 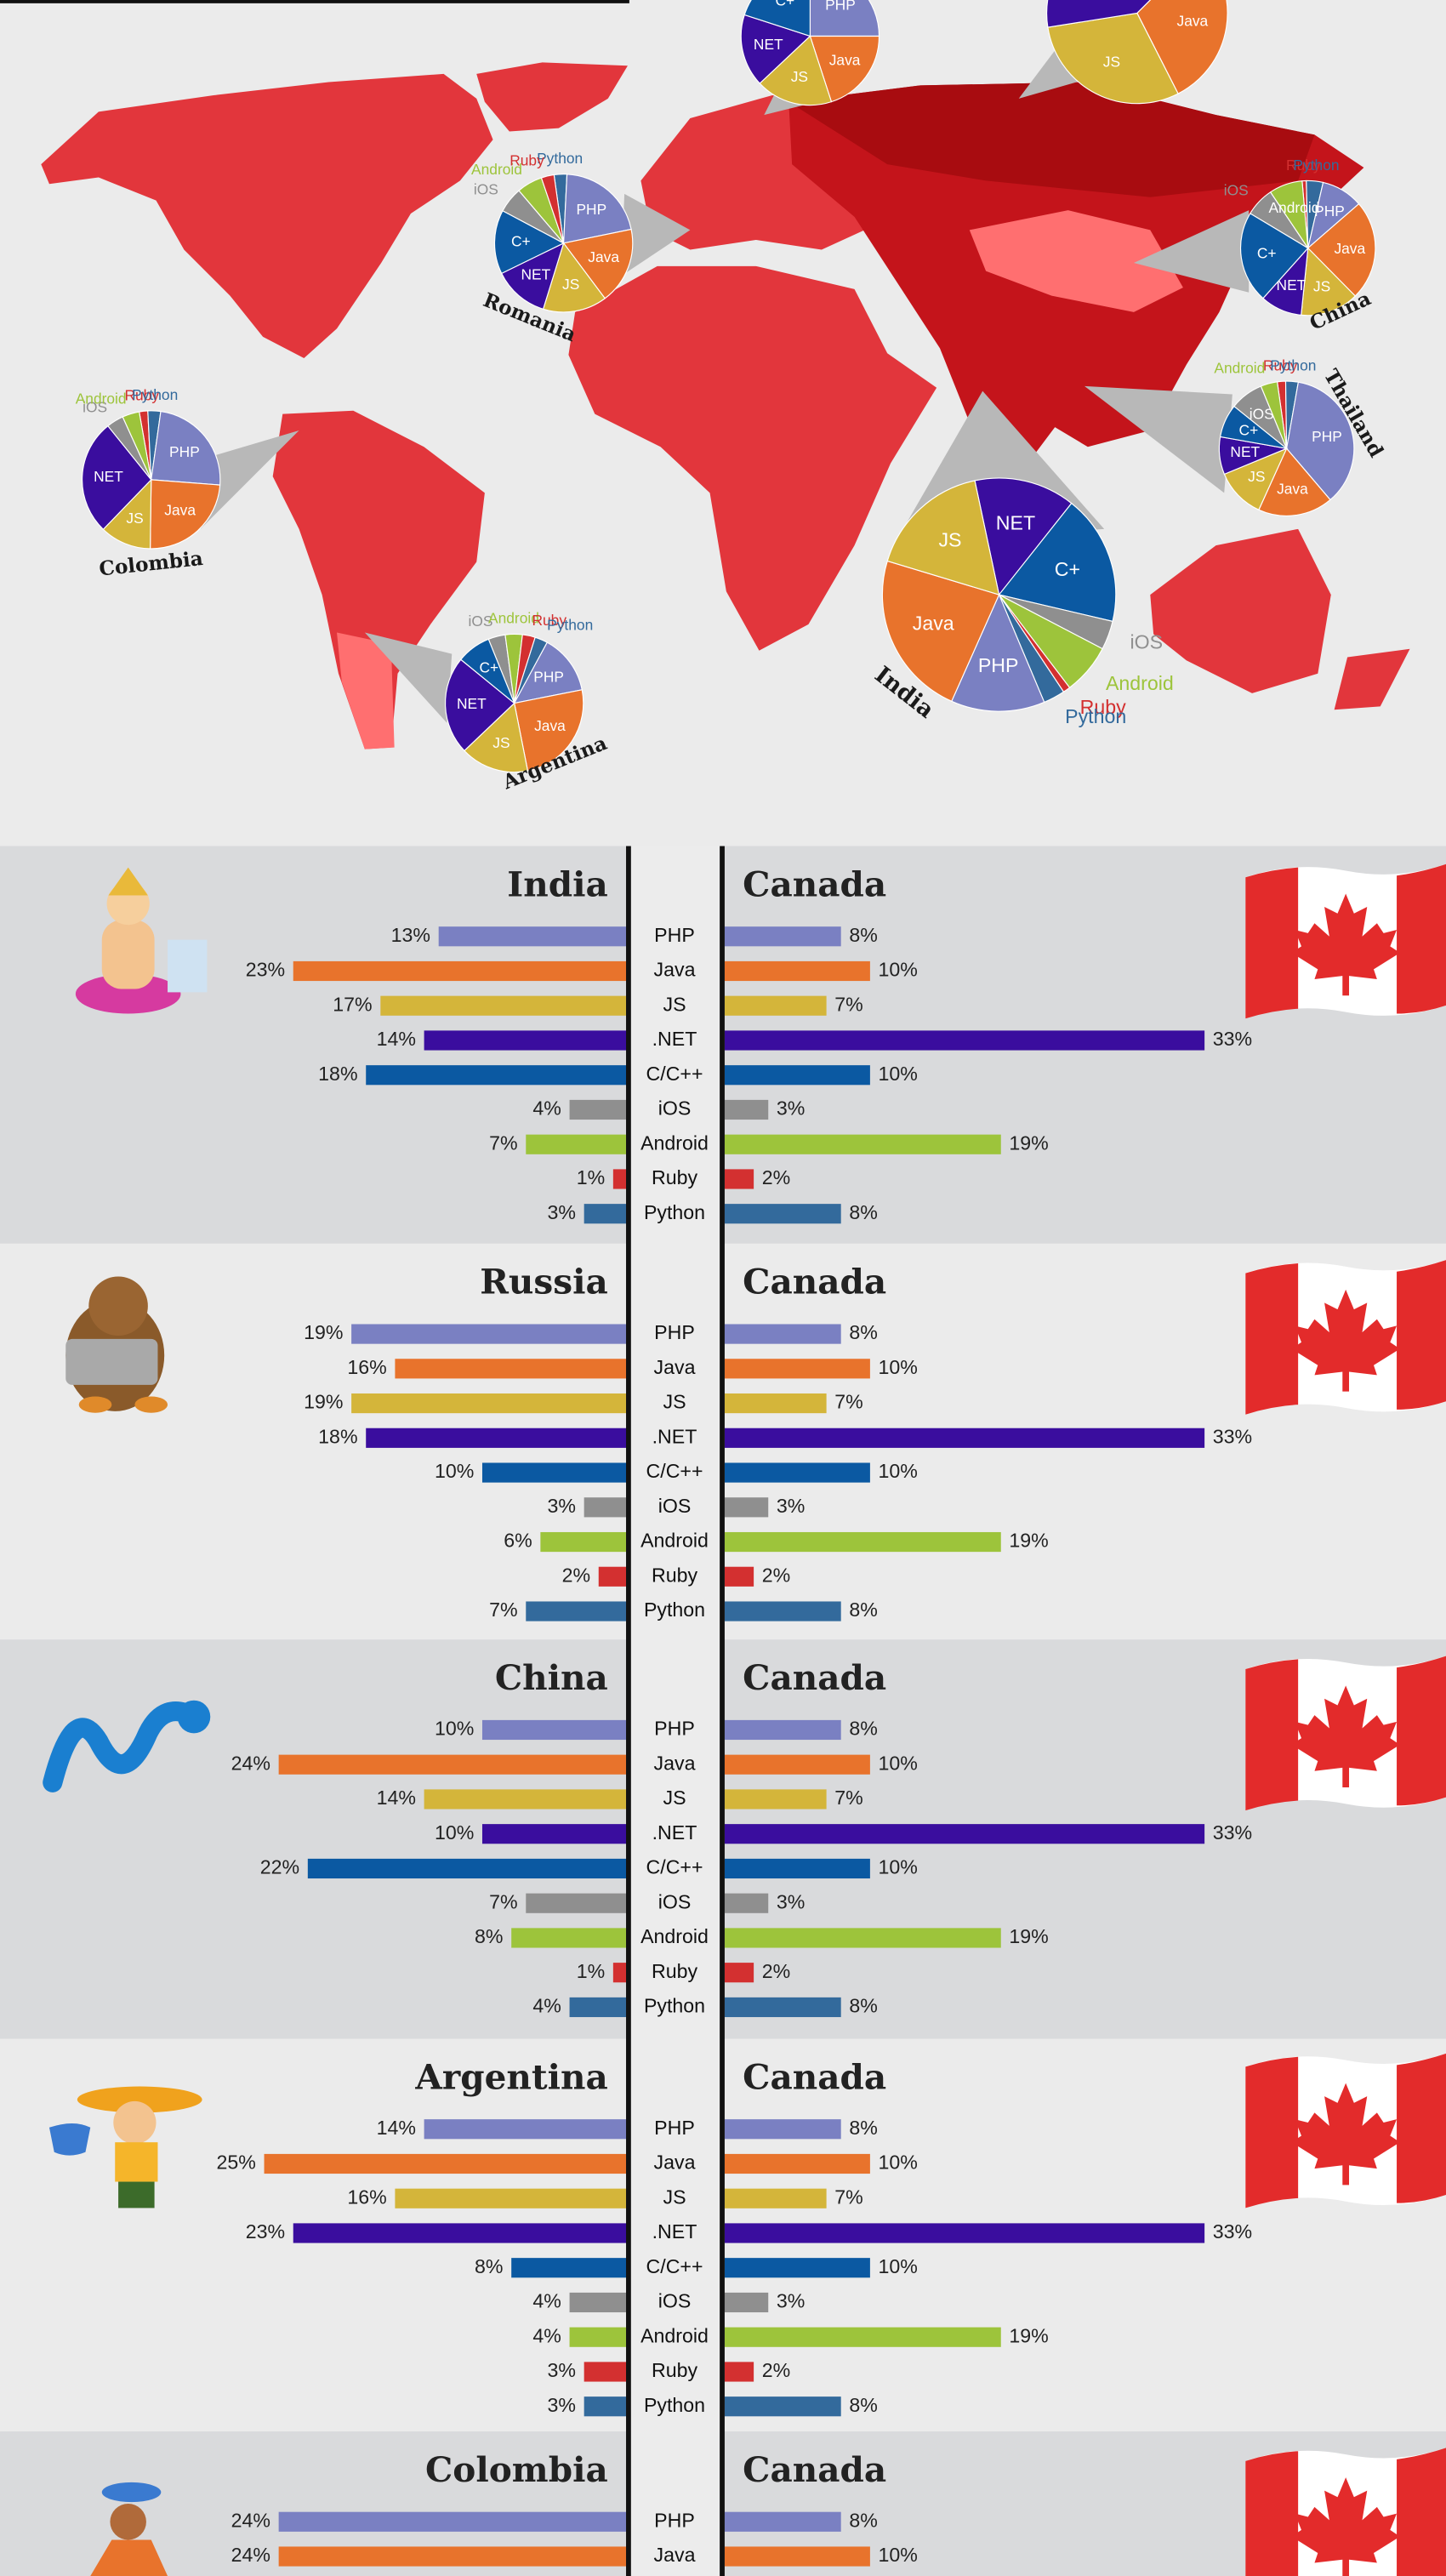 I want to click on value-label: 6%, so click(x=518, y=1541).